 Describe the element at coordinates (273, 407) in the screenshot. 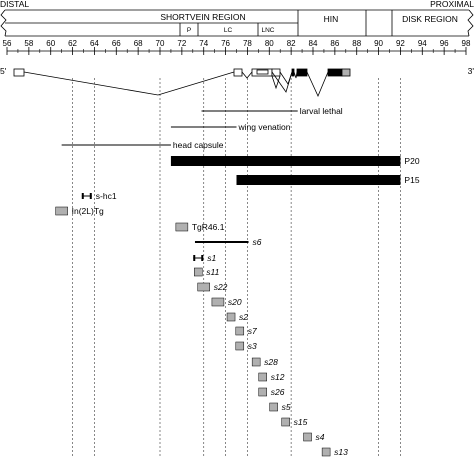

I see `s5-box` at that location.